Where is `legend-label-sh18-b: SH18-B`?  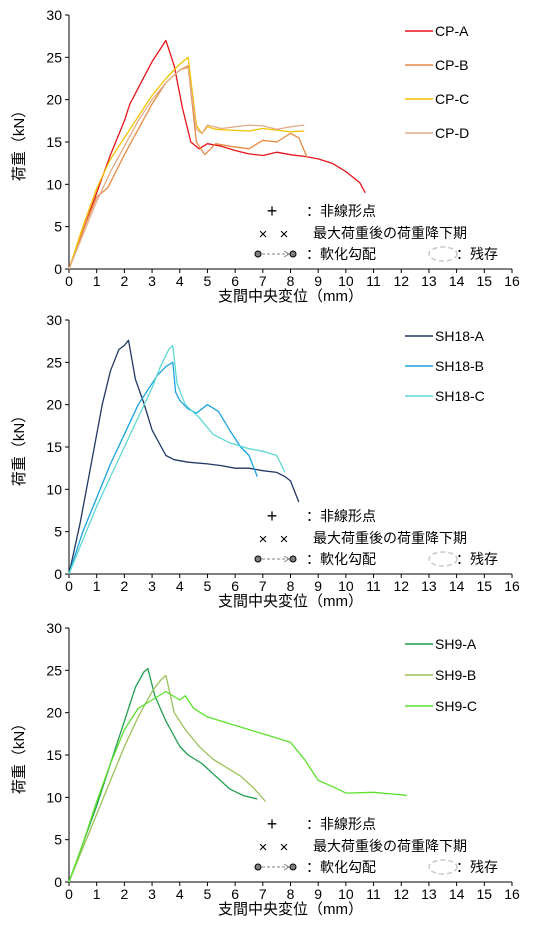
legend-label-sh18-b: SH18-B is located at coordinates (459, 366).